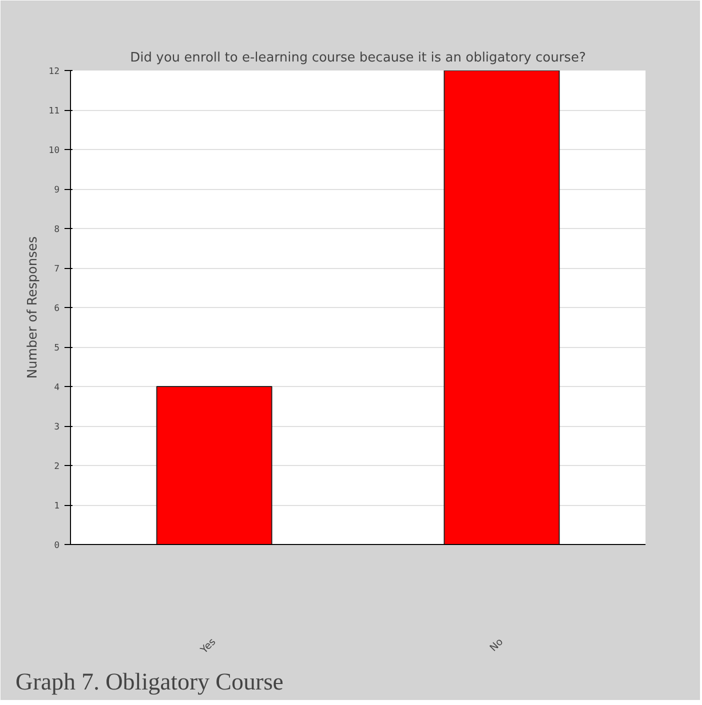  I want to click on caption: Graph 7. Obligatory Course, so click(150, 683).